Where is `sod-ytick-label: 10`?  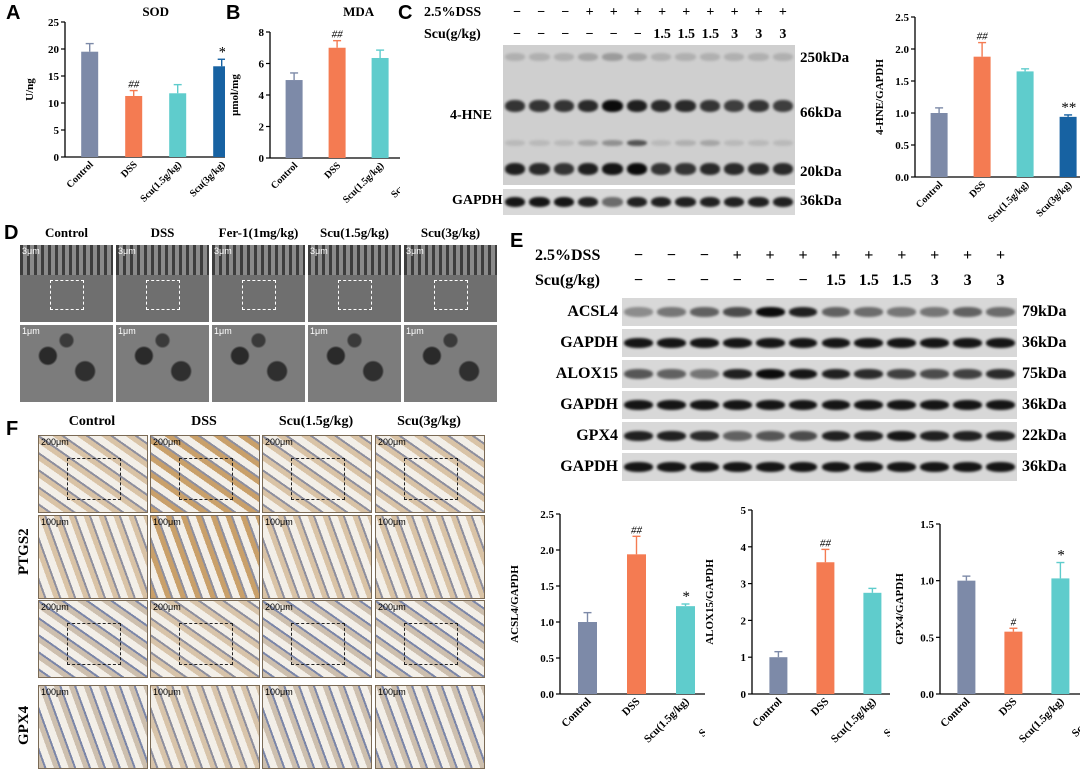 sod-ytick-label: 10 is located at coordinates (54, 104).